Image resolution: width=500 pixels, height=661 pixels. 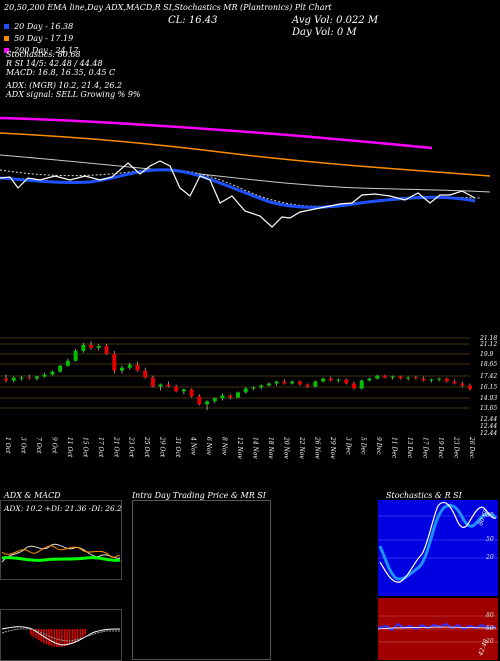 I want to click on date-tick-label: 31 Oct, so click(x=177, y=447).